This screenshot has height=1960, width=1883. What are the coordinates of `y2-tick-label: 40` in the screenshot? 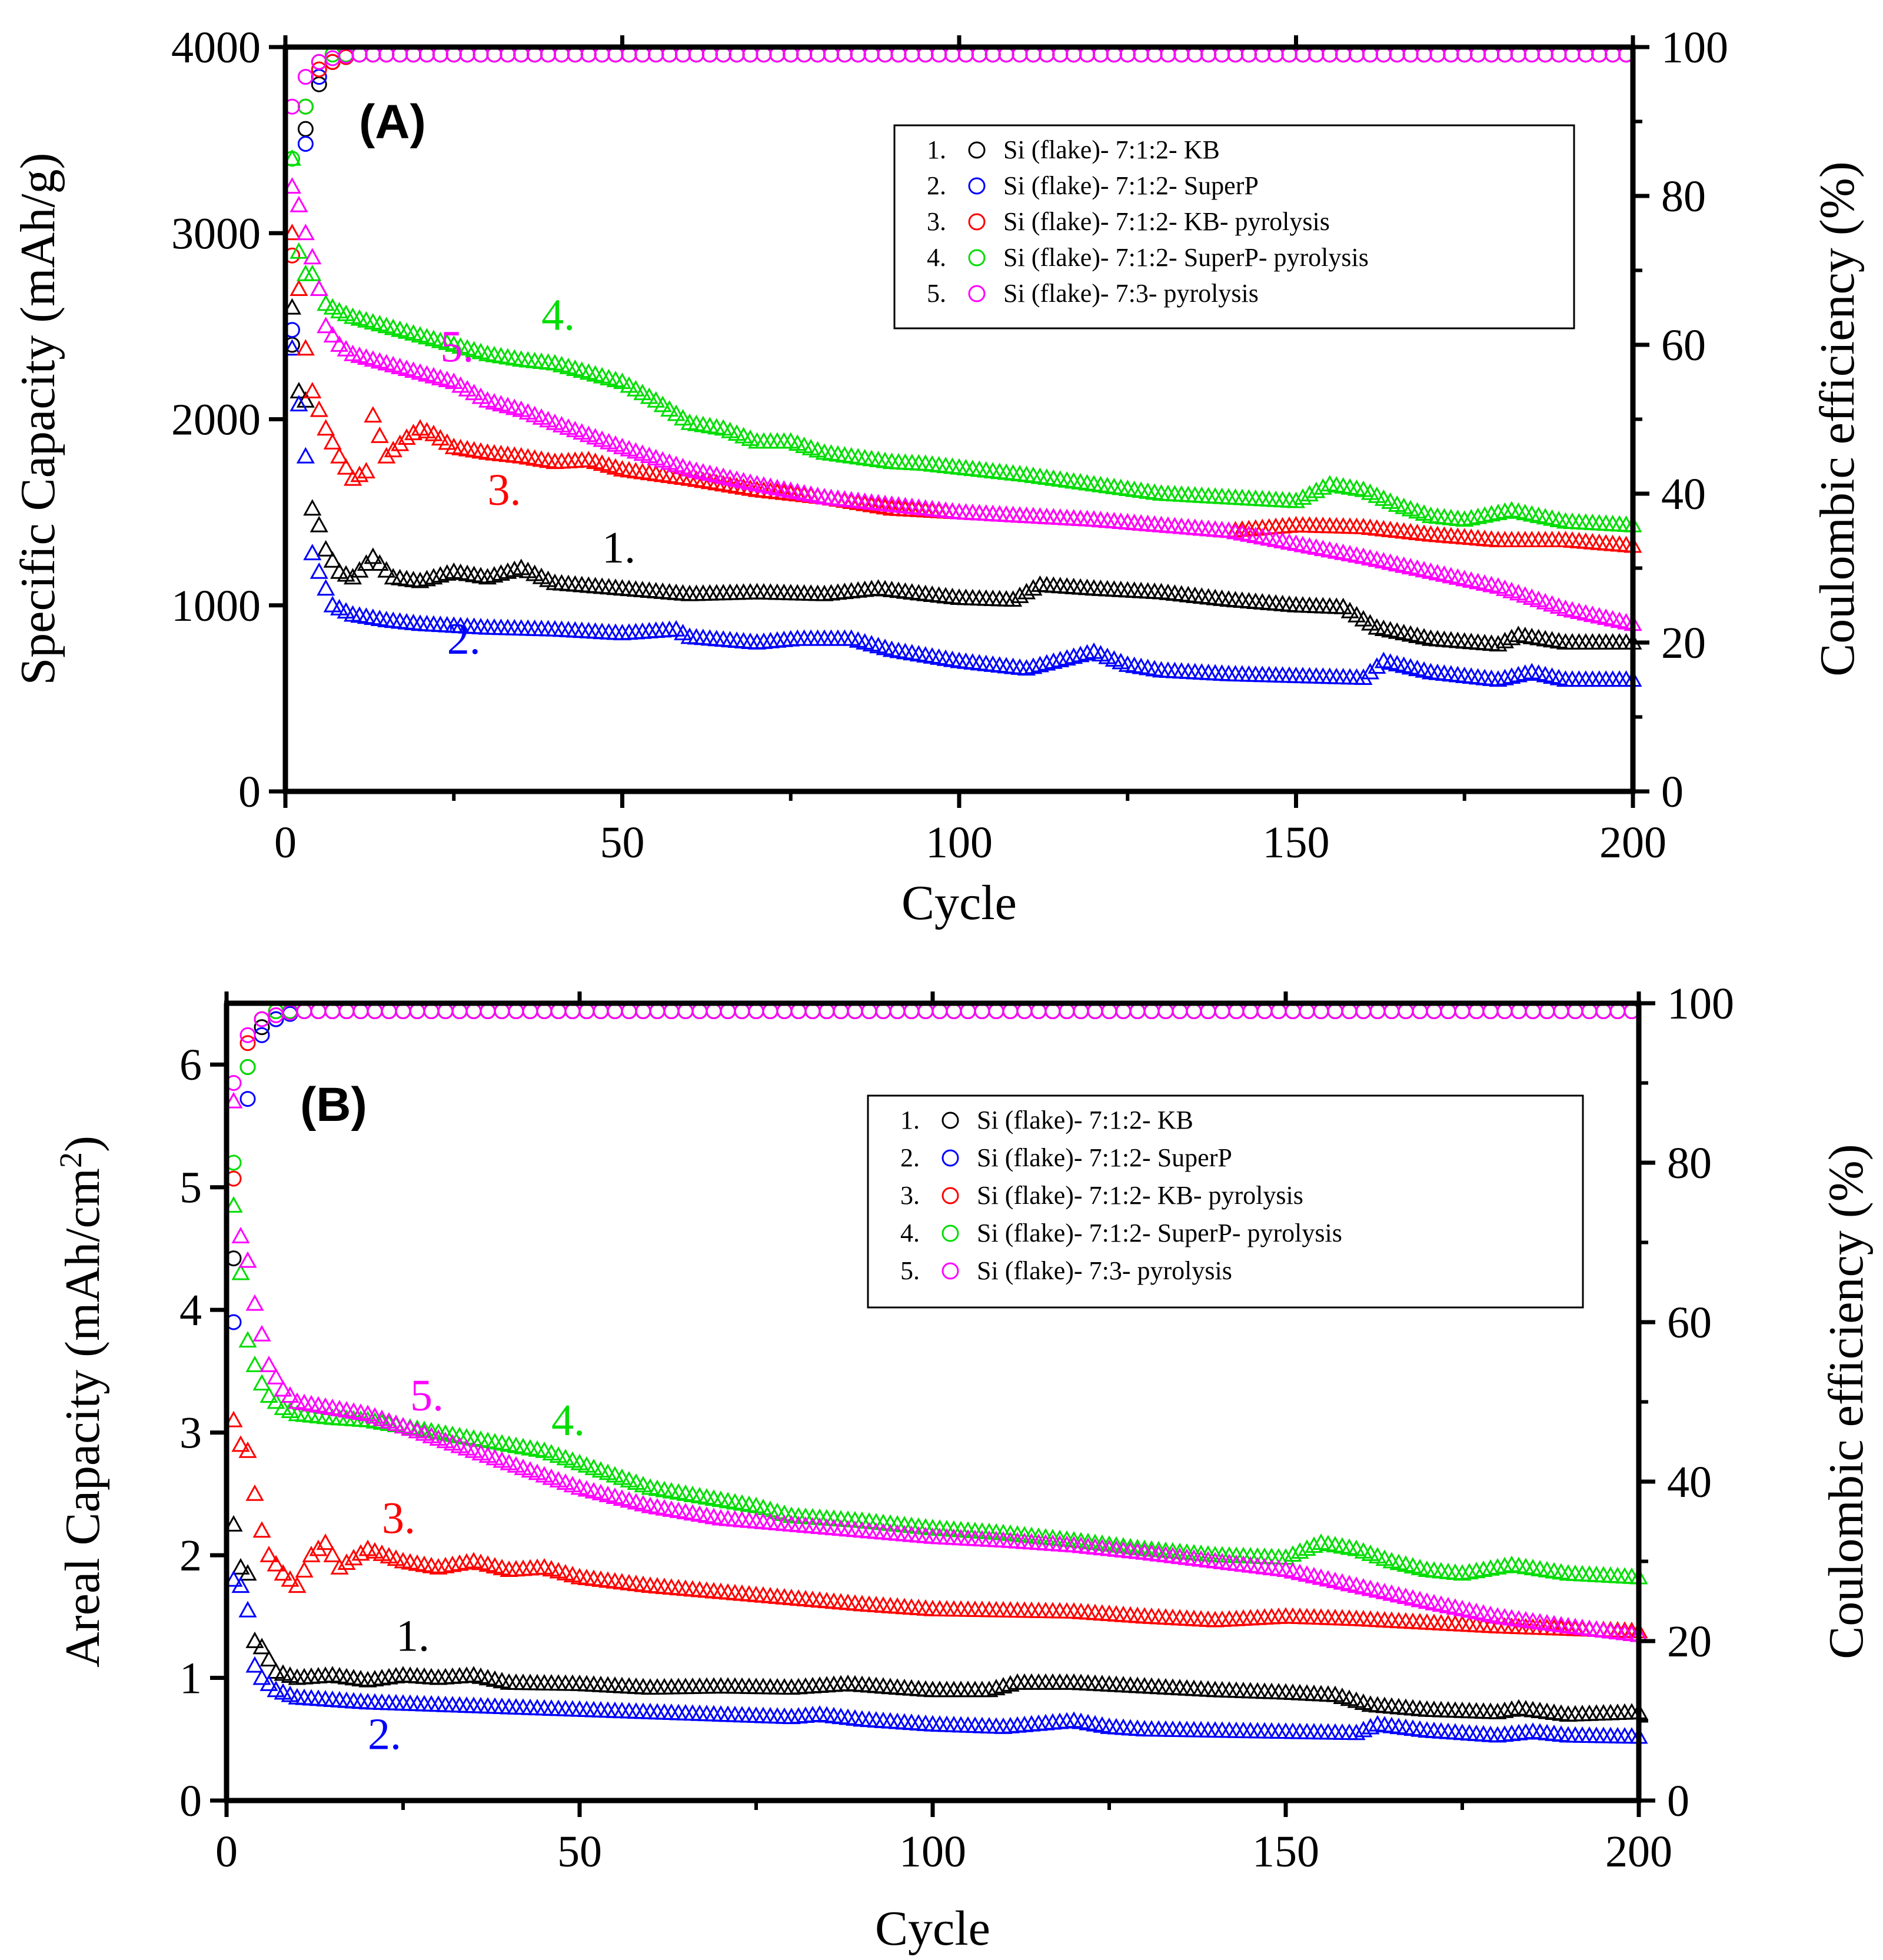 It's located at (1689, 1482).